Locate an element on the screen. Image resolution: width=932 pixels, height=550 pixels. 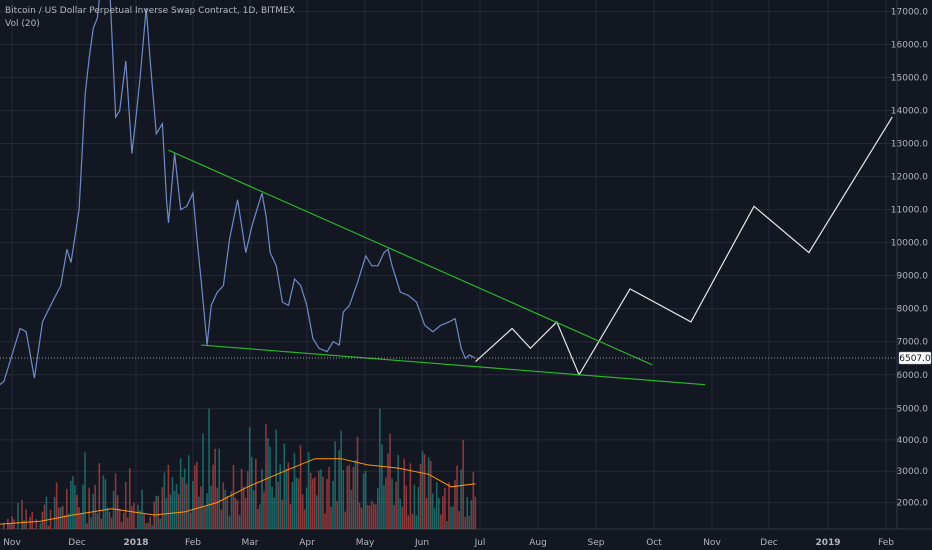
x-tick-label: Jun is located at coordinates (421, 543).